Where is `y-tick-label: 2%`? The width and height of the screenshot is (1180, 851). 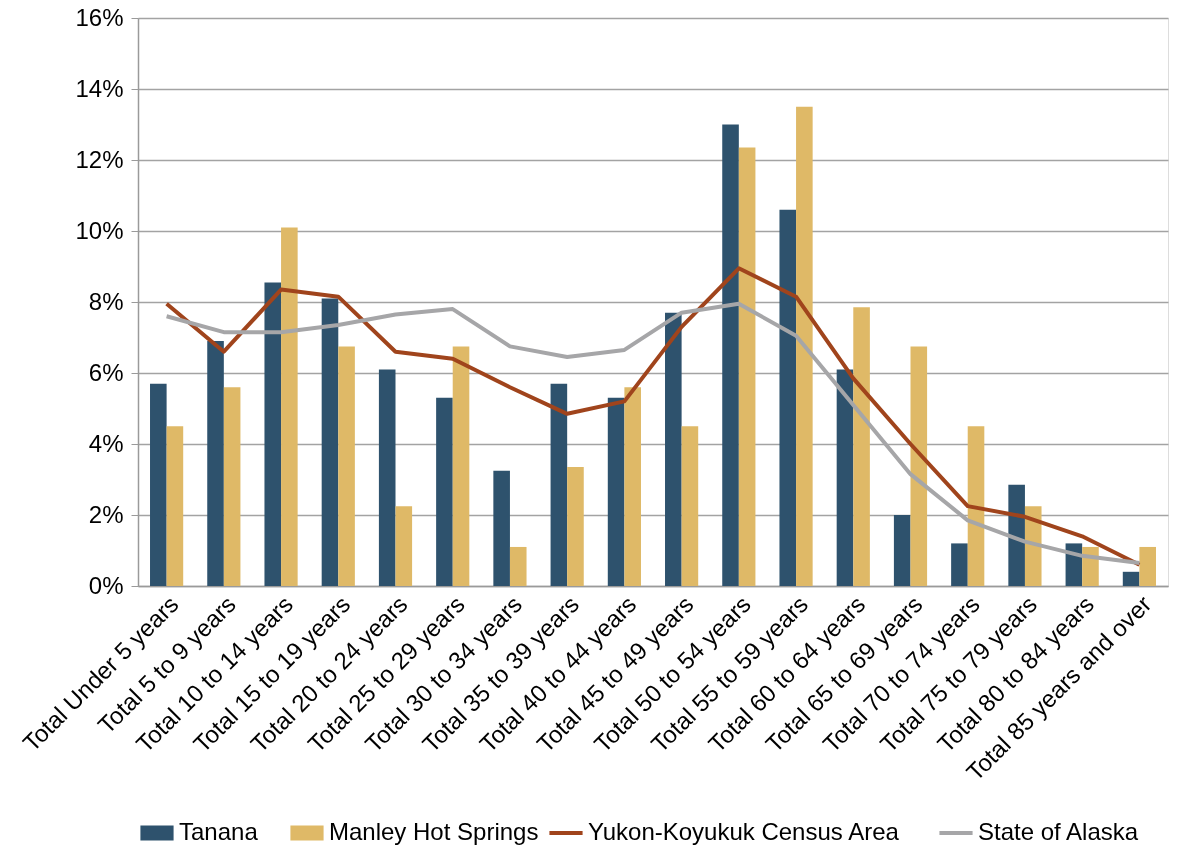 y-tick-label: 2% is located at coordinates (106, 514).